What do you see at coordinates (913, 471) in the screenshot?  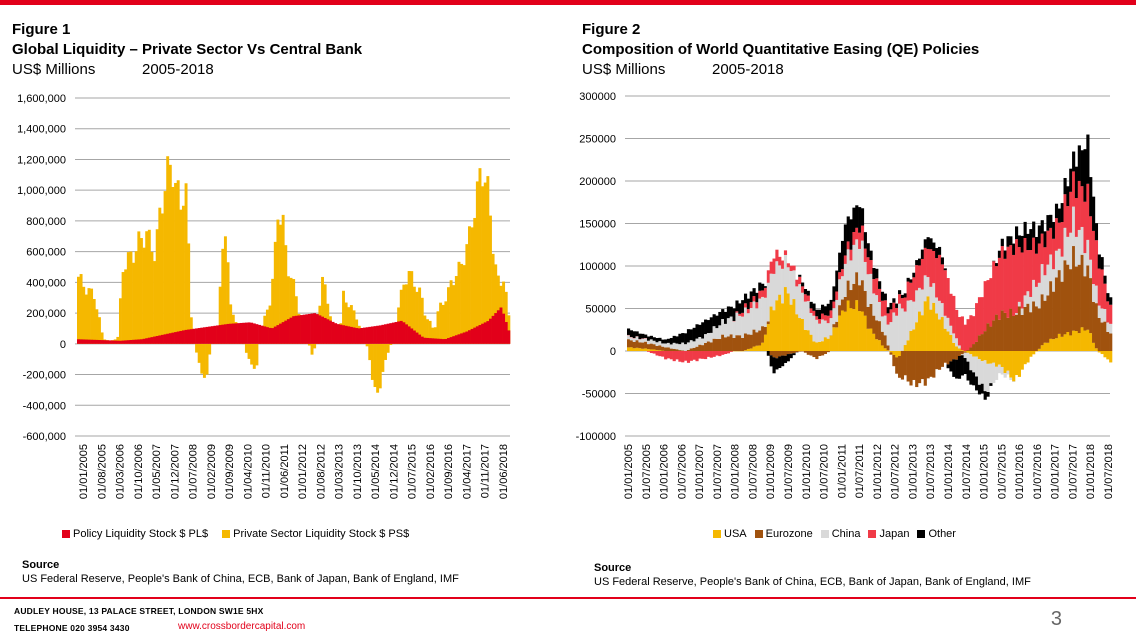 I see `x-tick-label: 01/01/2013` at bounding box center [913, 471].